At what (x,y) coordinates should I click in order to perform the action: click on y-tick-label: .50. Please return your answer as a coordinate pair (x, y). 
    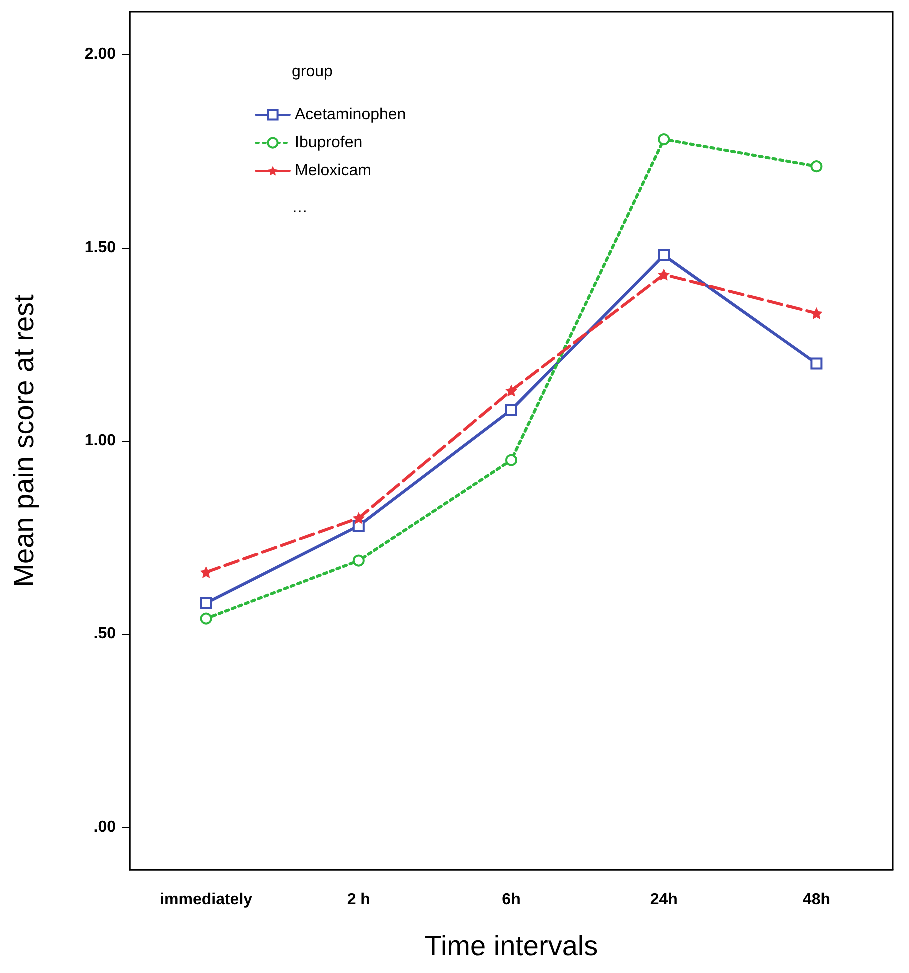
    Looking at the image, I should click on (105, 634).